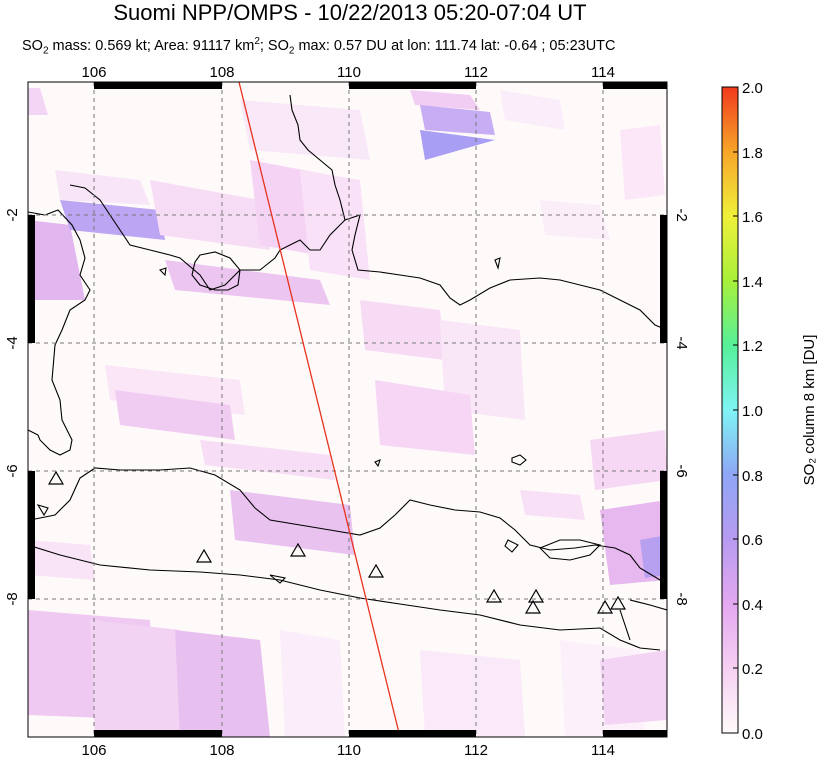 The width and height of the screenshot is (823, 759). Describe the element at coordinates (752, 153) in the screenshot. I see `colorbar-tick-label: 1.8` at that location.